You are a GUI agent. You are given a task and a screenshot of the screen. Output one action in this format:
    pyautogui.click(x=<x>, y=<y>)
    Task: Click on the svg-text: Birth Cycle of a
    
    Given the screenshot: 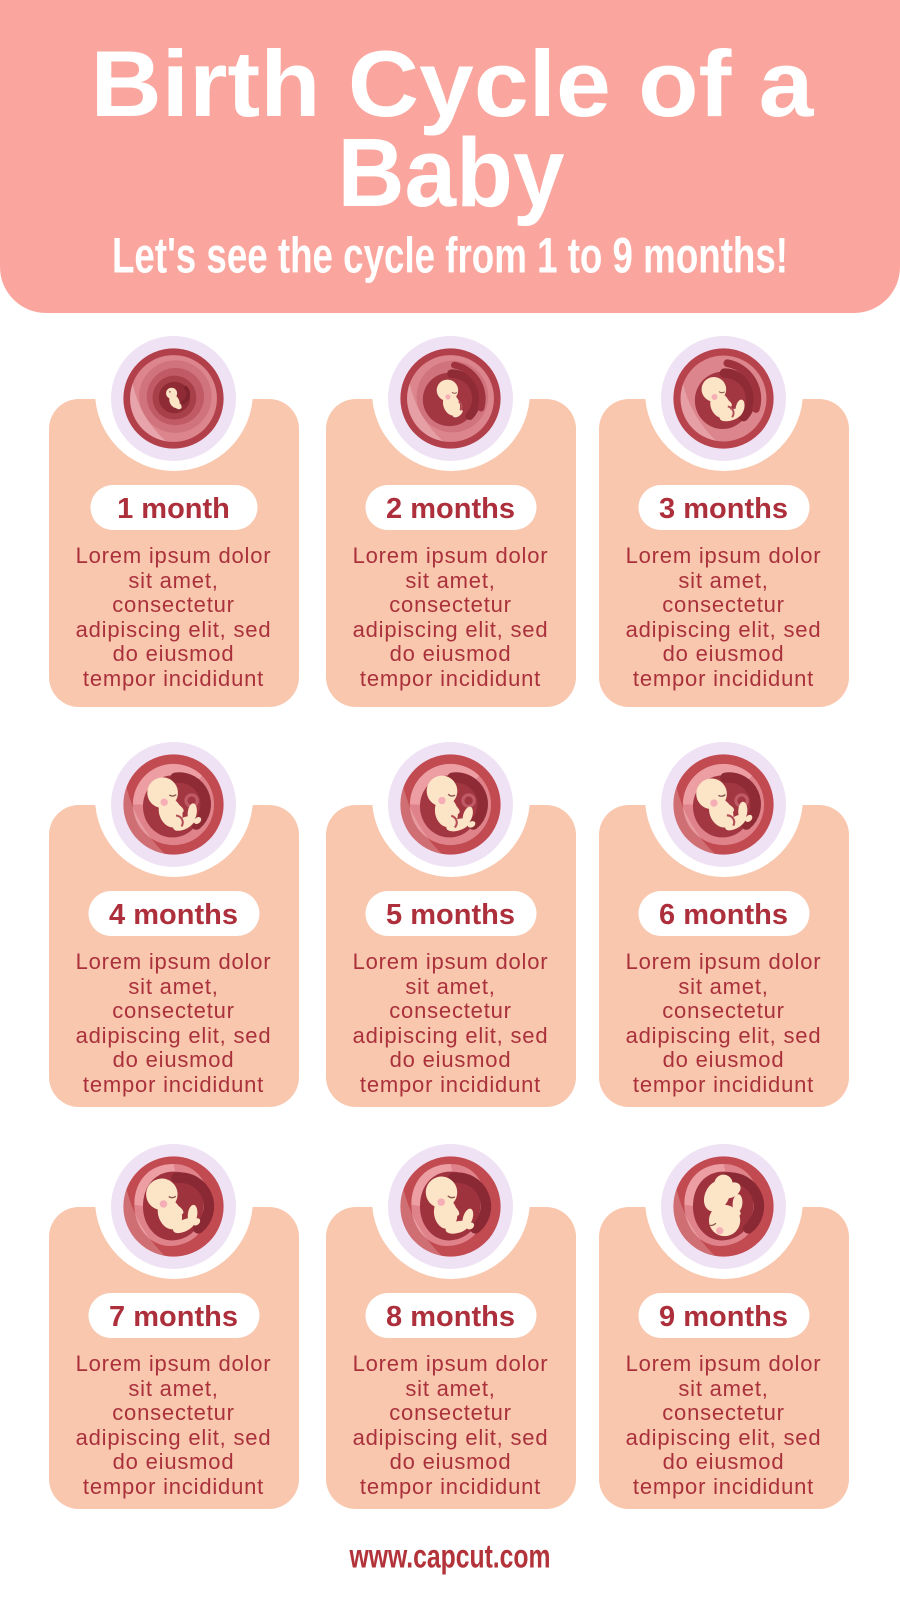 What is the action you would take?
    pyautogui.click(x=453, y=83)
    